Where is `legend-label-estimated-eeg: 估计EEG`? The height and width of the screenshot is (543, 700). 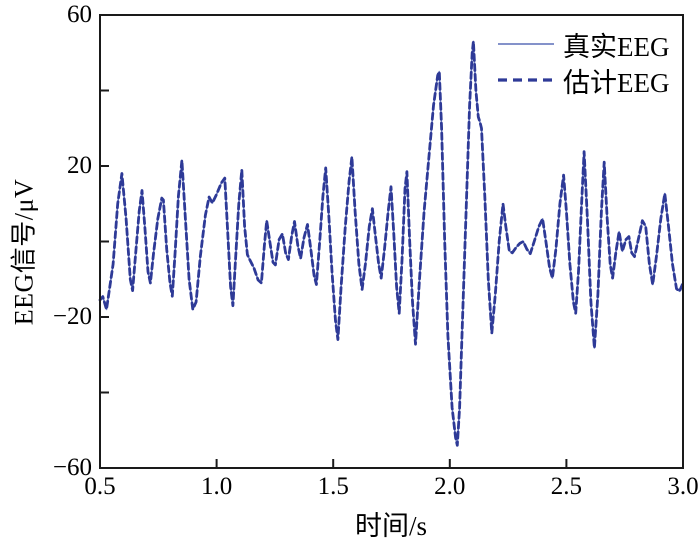
legend-label-estimated-eeg: 估计EEG is located at coordinates (616, 82).